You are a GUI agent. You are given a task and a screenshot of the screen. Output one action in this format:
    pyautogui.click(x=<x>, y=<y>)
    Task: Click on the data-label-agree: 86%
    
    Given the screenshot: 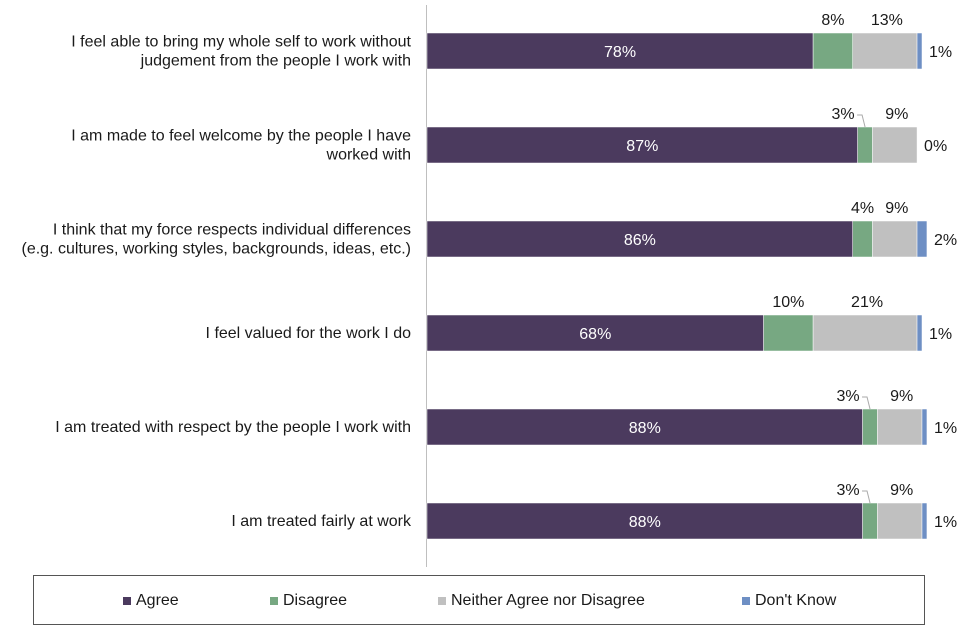 What is the action you would take?
    pyautogui.click(x=640, y=240)
    